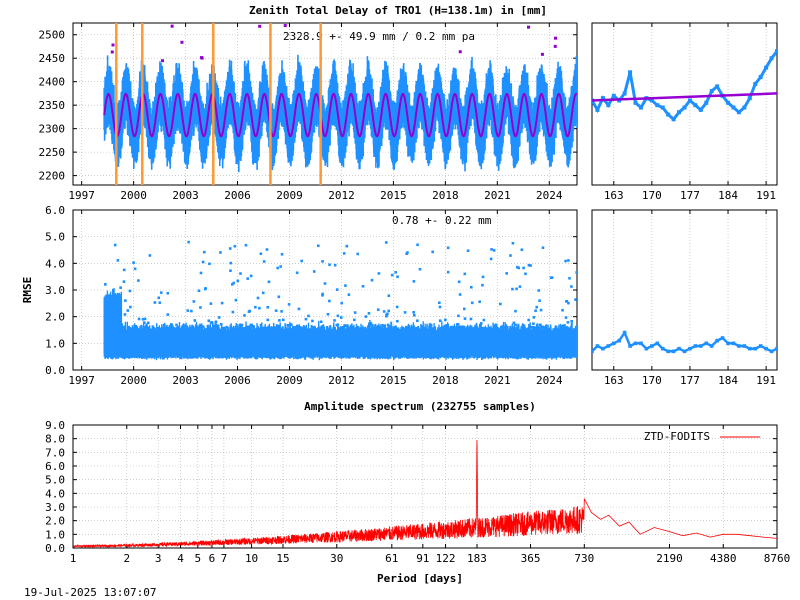  I want to click on spectrum-xtick-label: 7, so click(224, 558).